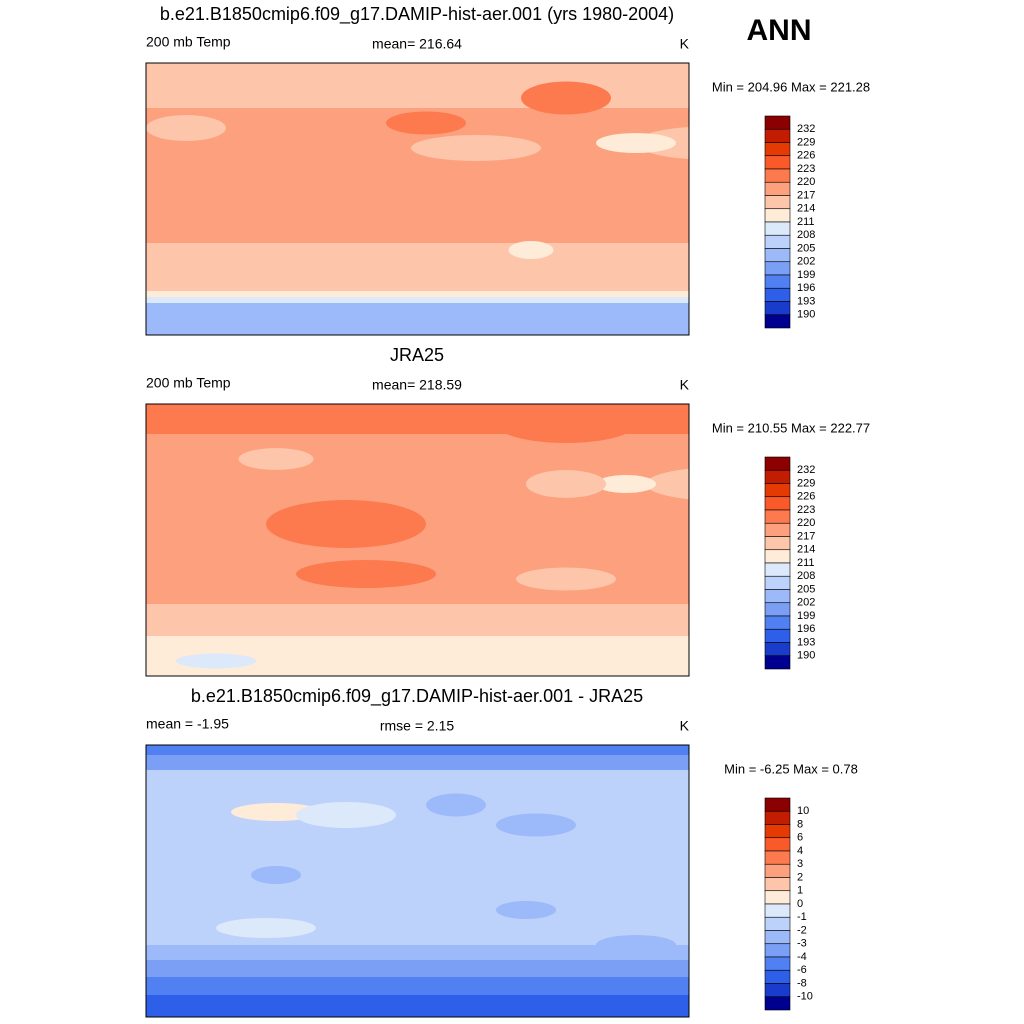  What do you see at coordinates (806, 550) in the screenshot?
I see `colorbar-label: 214` at bounding box center [806, 550].